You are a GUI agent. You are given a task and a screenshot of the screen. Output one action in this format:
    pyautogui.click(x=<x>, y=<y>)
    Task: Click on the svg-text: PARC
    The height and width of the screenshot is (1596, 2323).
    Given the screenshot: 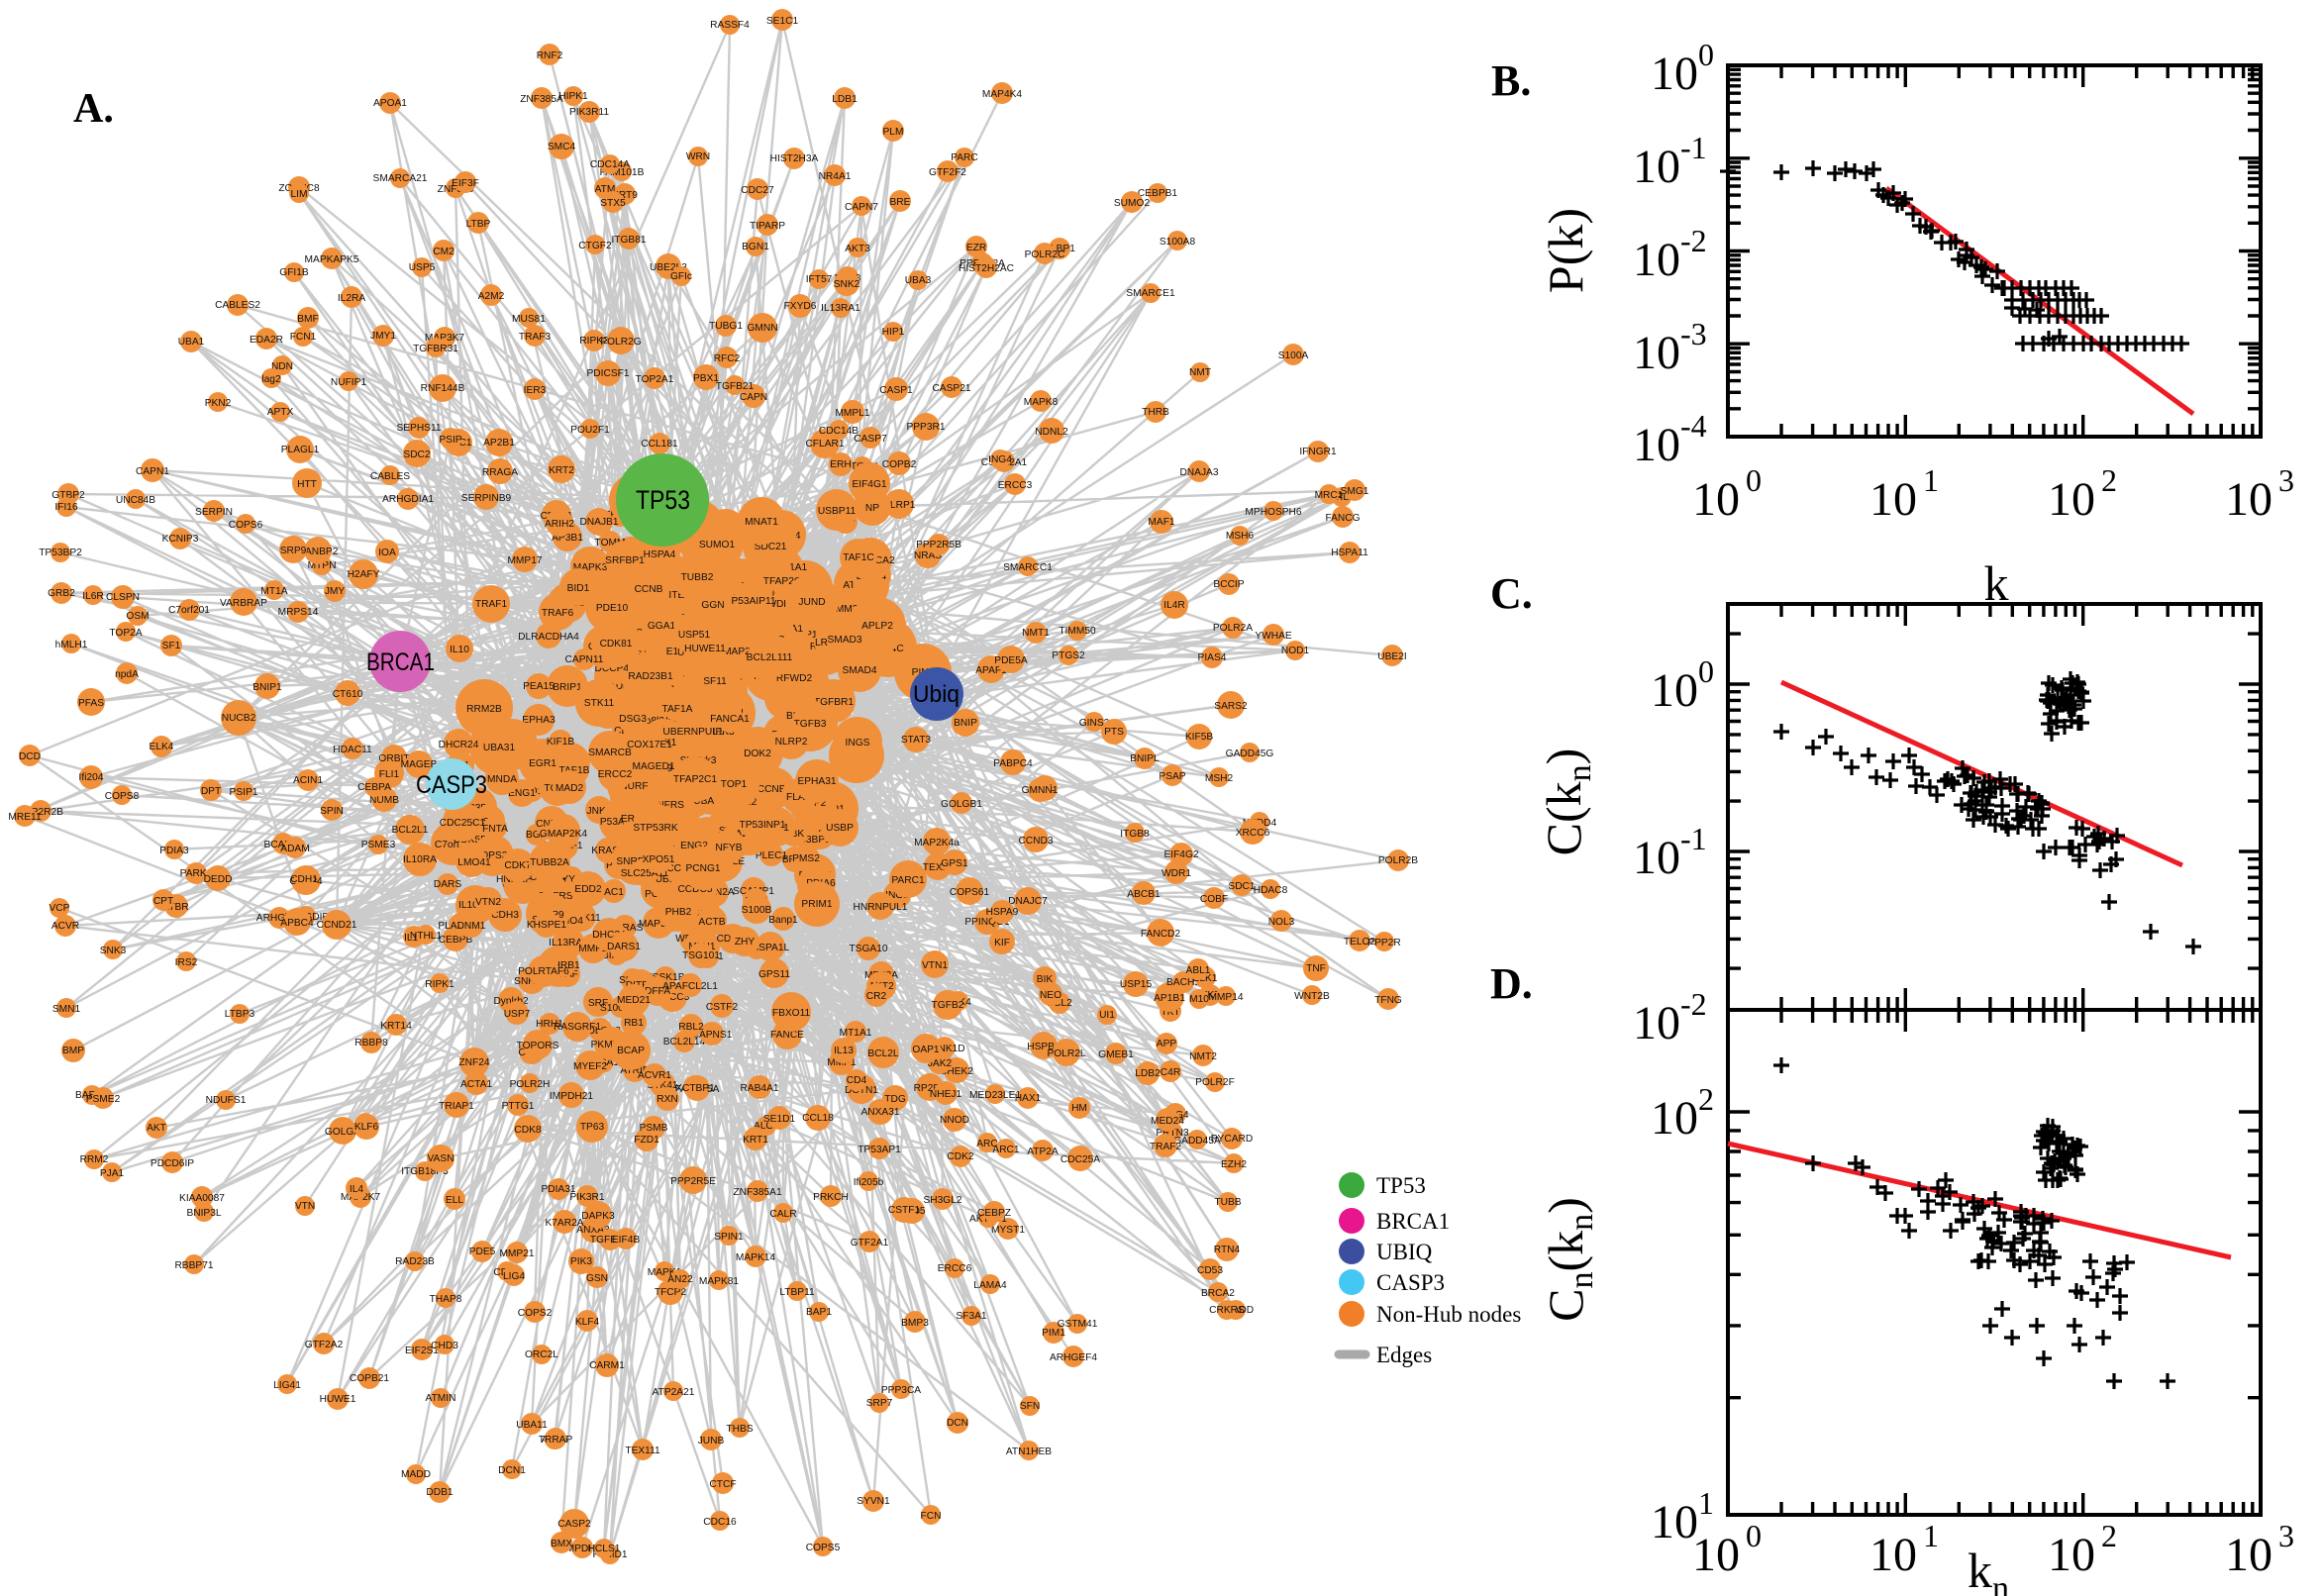 What is the action you would take?
    pyautogui.click(x=964, y=157)
    